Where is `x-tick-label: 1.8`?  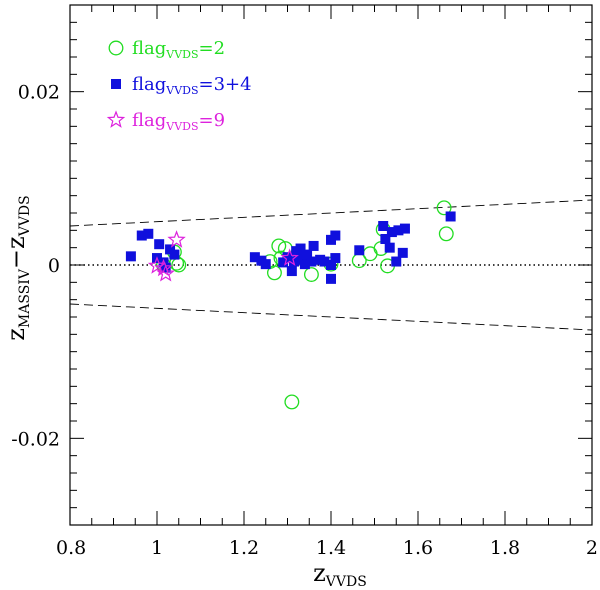 x-tick-label: 1.8 is located at coordinates (505, 548).